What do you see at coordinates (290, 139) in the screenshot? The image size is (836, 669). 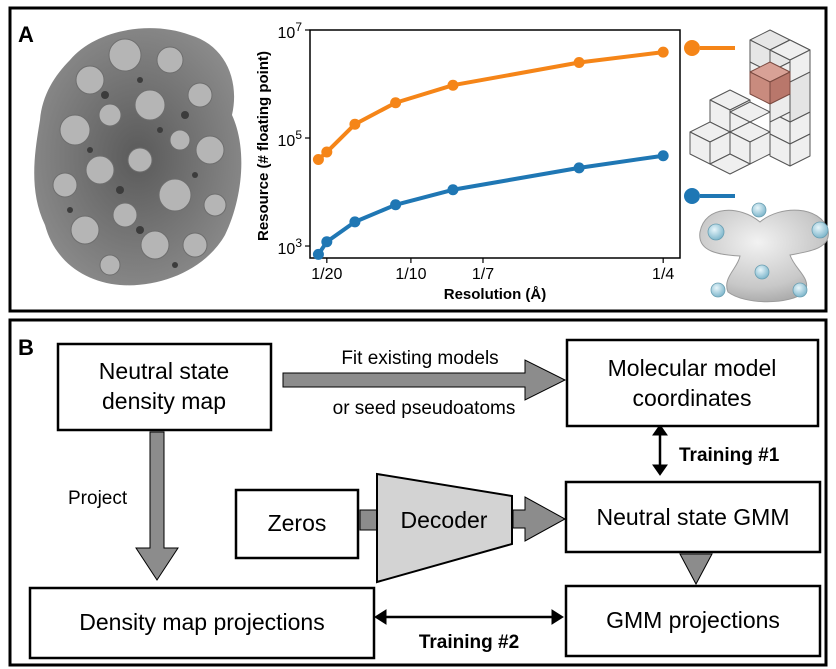 I see `y-tick-label: 10⁵` at bounding box center [290, 139].